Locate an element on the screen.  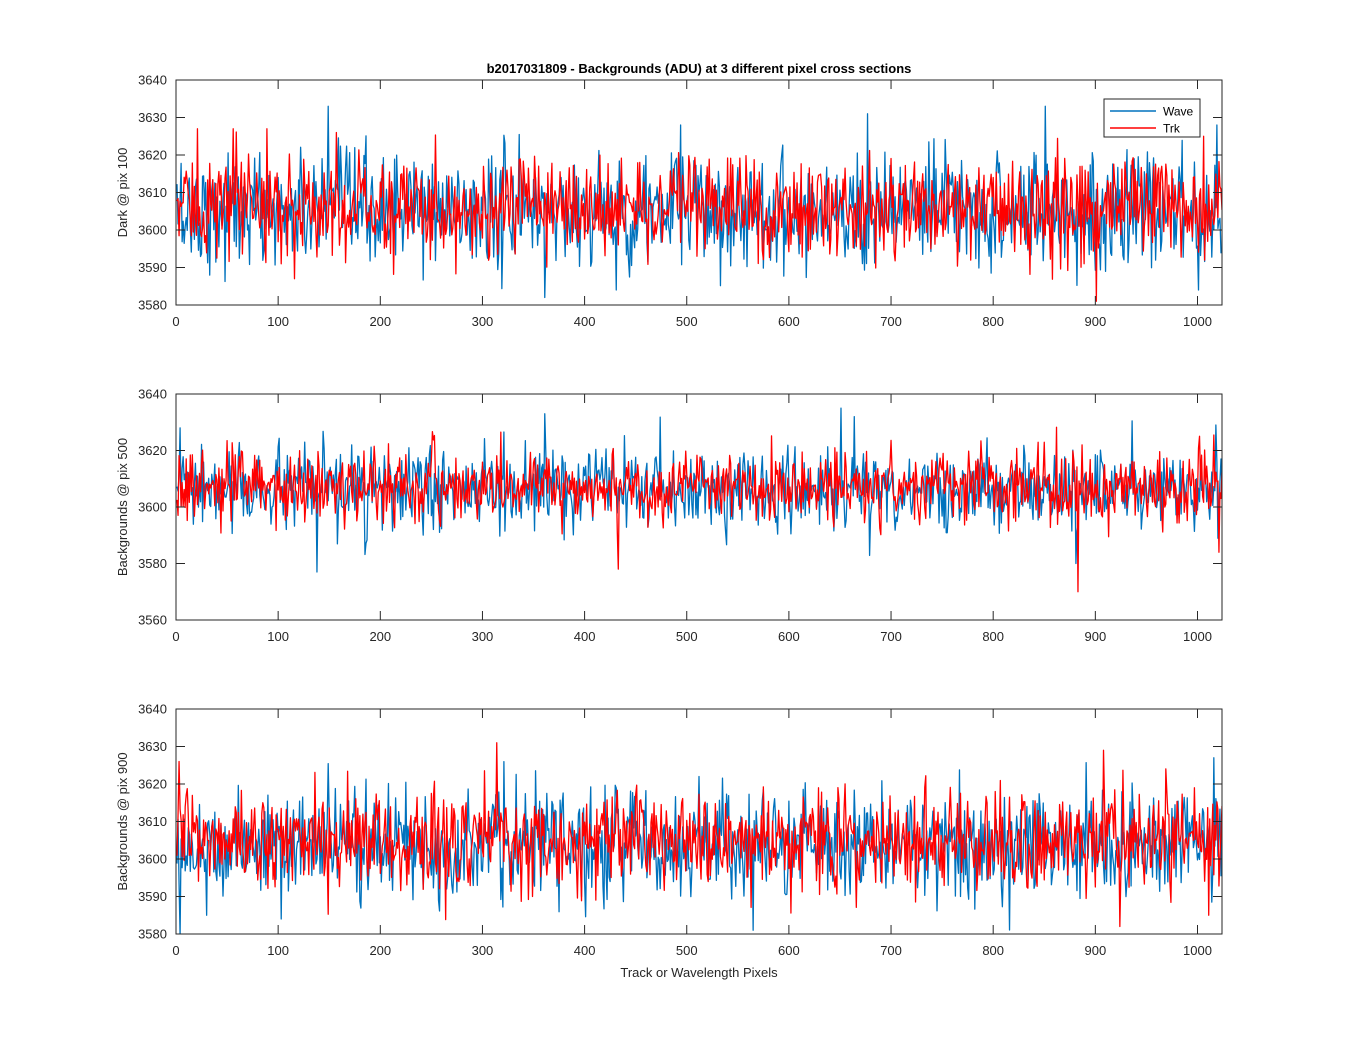
legend-box is located at coordinates (1152, 118).